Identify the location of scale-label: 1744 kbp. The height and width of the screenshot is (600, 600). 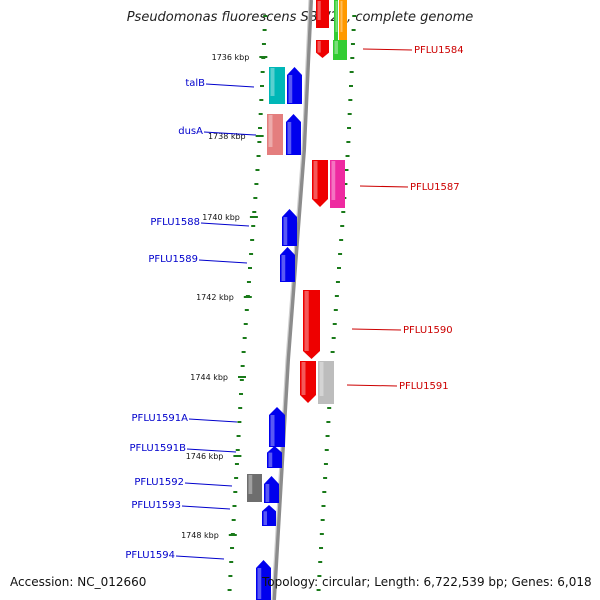
(209, 377).